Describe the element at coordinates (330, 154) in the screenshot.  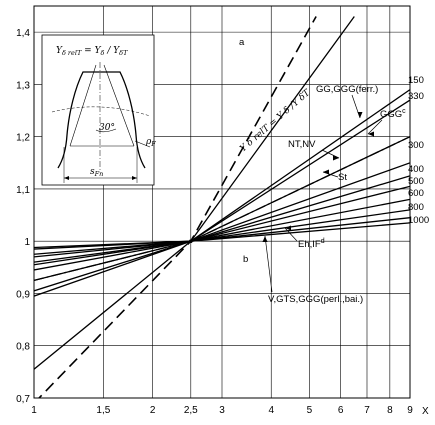
I see `leader-ntnv` at that location.